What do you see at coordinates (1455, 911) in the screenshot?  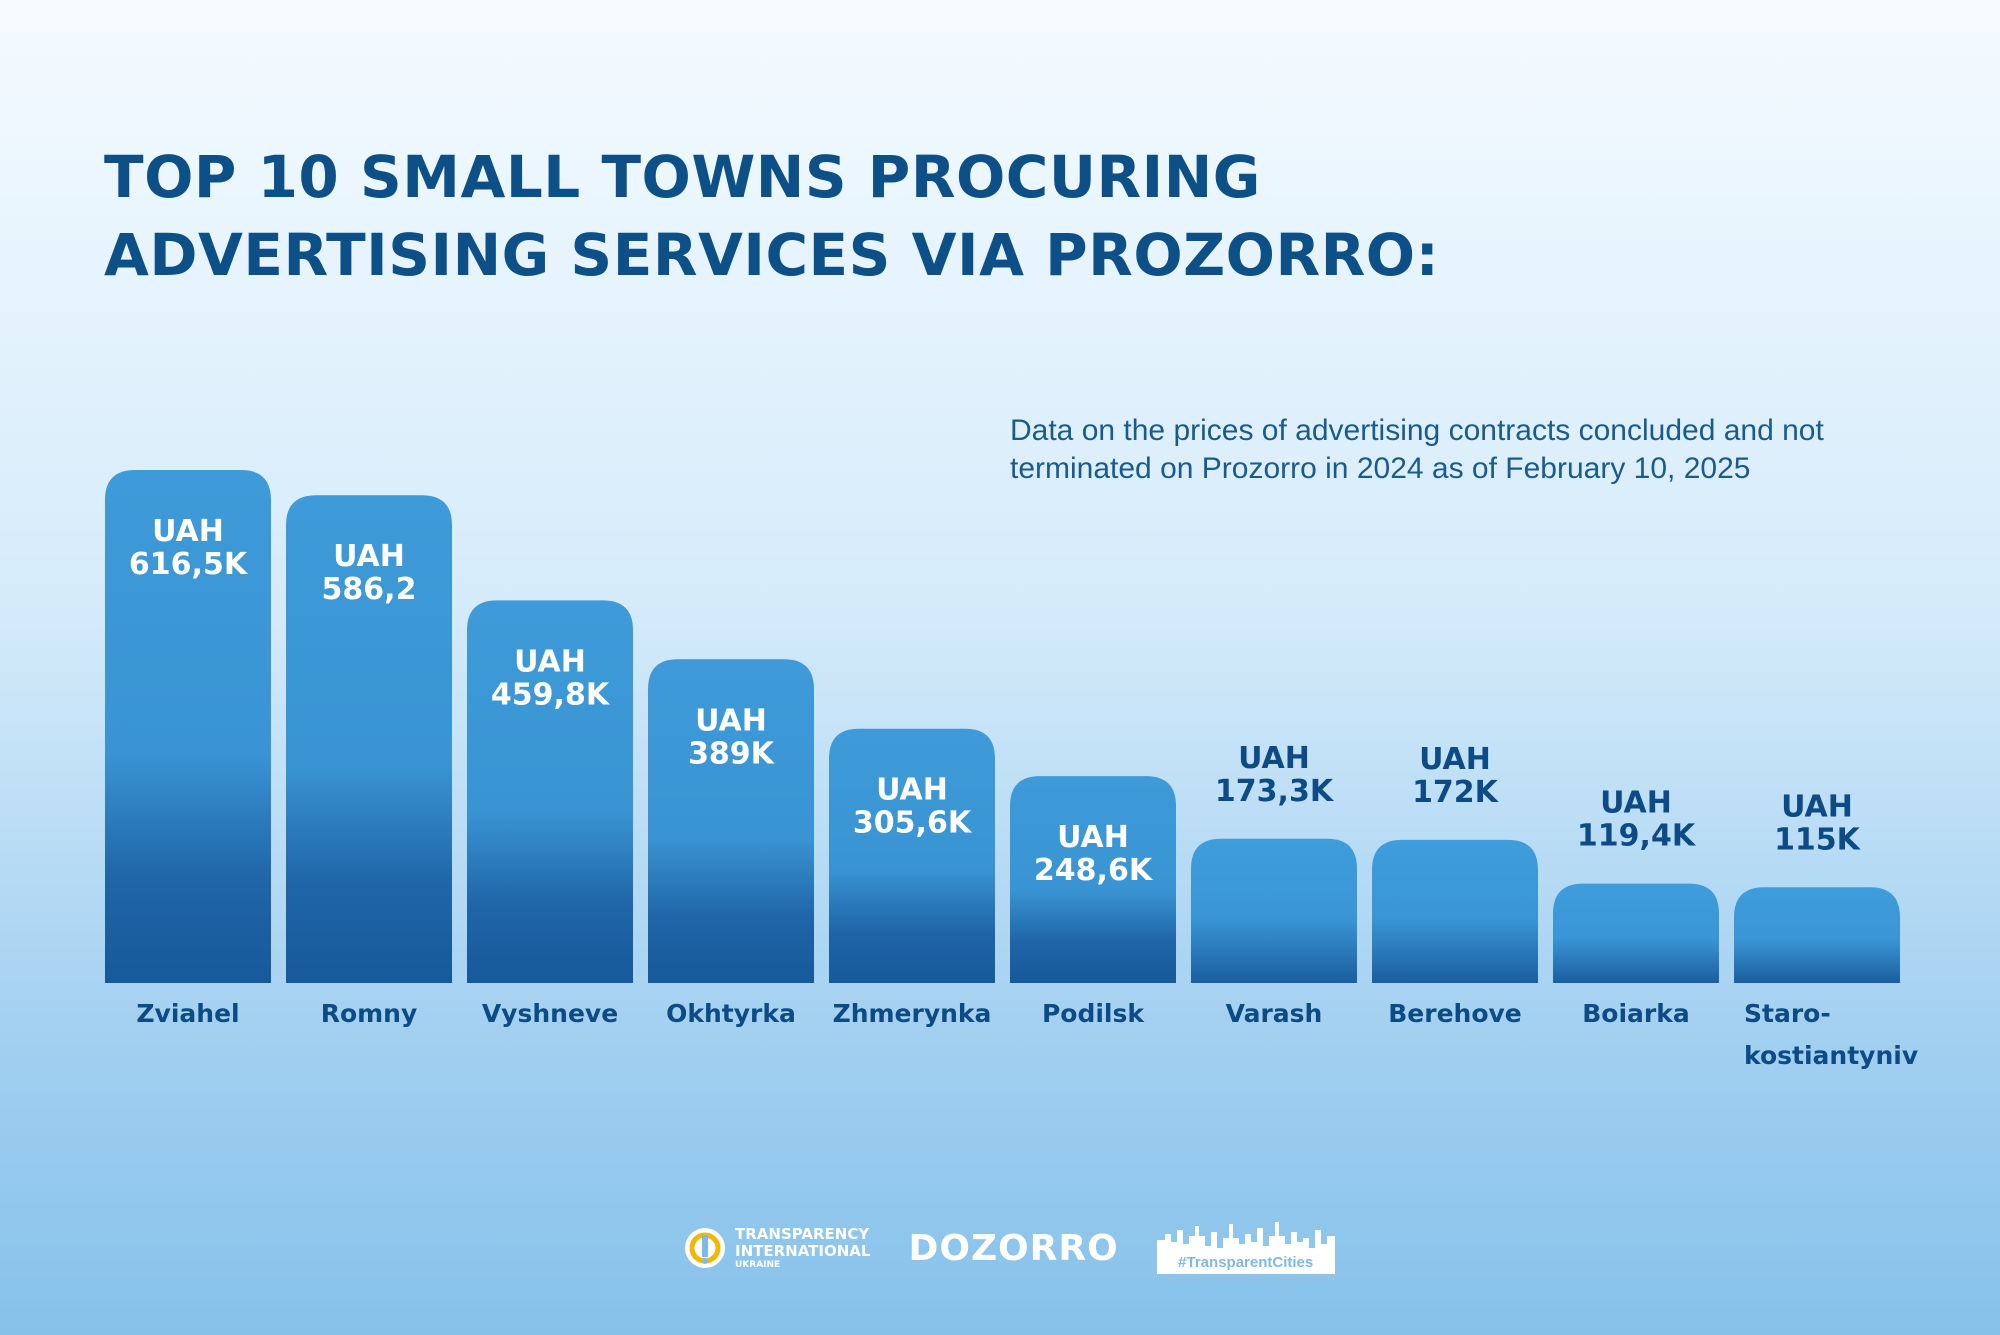 I see `bar-berehove` at bounding box center [1455, 911].